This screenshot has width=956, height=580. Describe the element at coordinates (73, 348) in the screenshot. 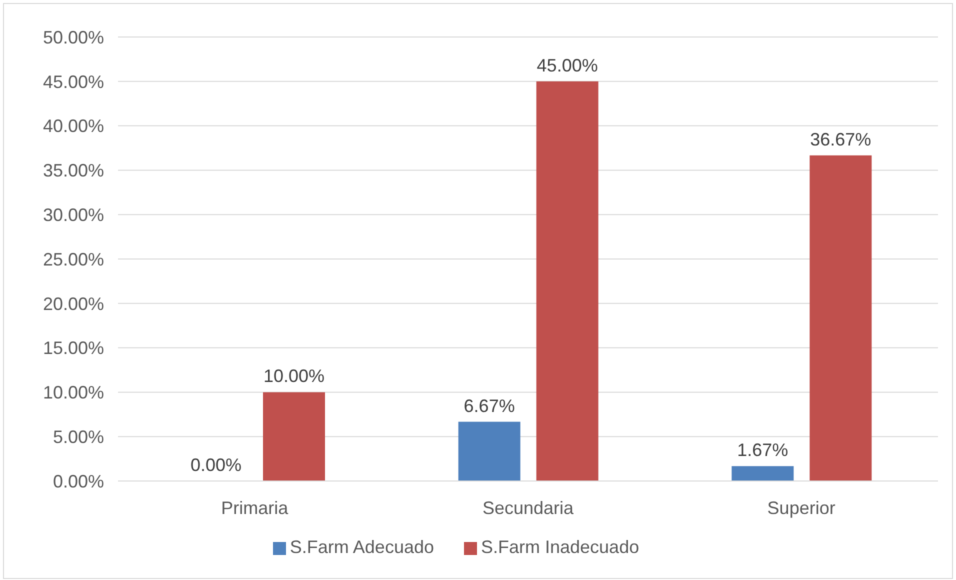

I see `y-tick-label: 15.00%` at that location.